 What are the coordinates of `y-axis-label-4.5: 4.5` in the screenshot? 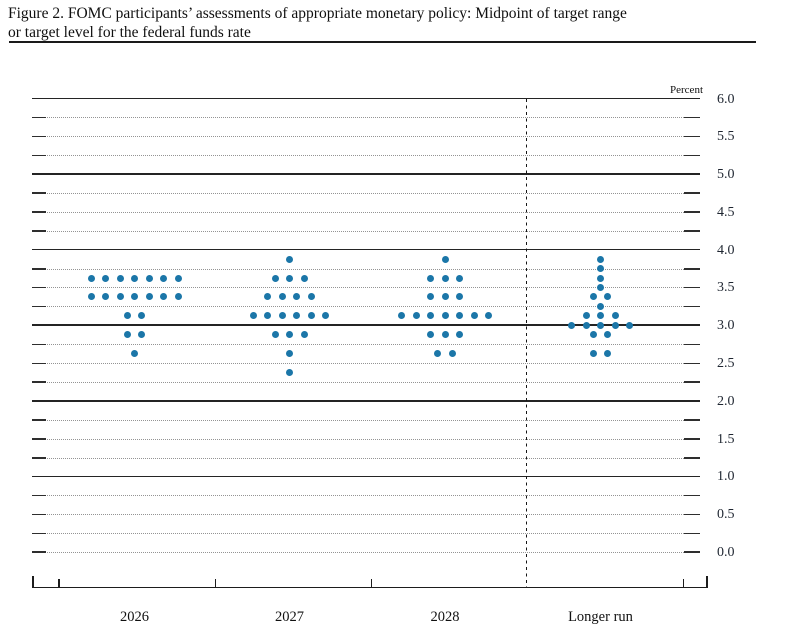 It's located at (726, 212).